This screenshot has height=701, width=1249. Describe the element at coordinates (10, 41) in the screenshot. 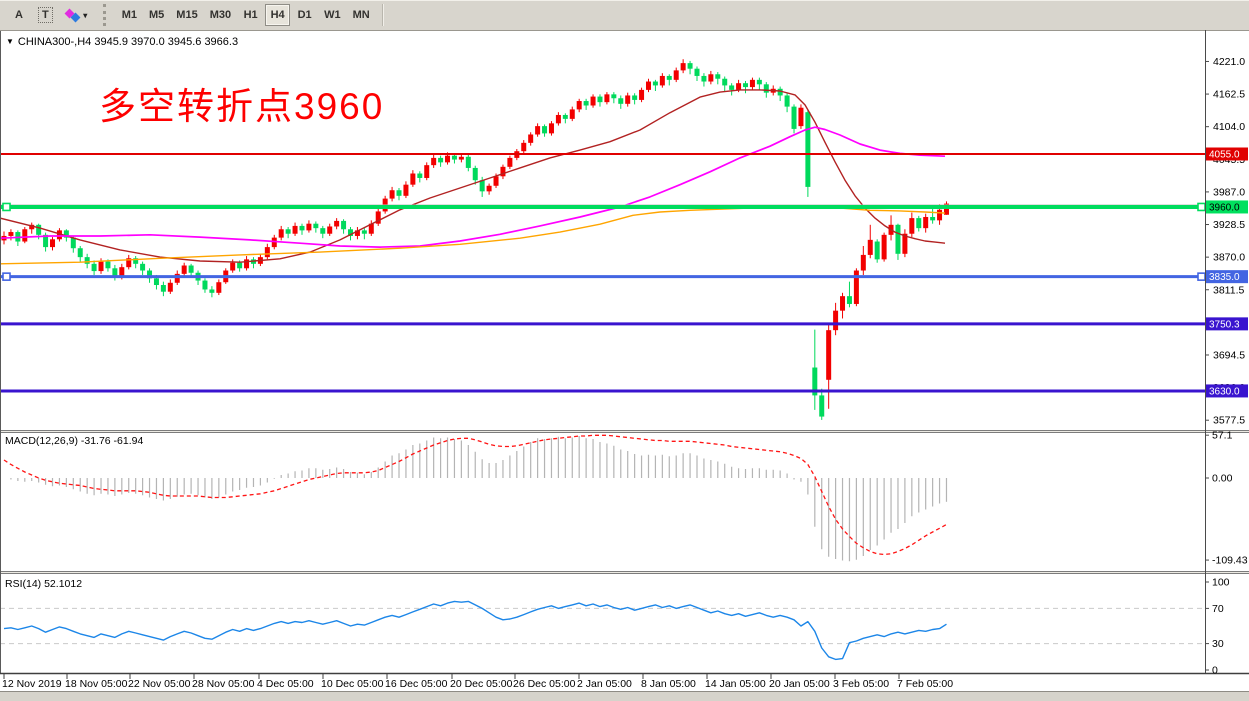

I see `collapse-triangle-icon: ▼` at that location.